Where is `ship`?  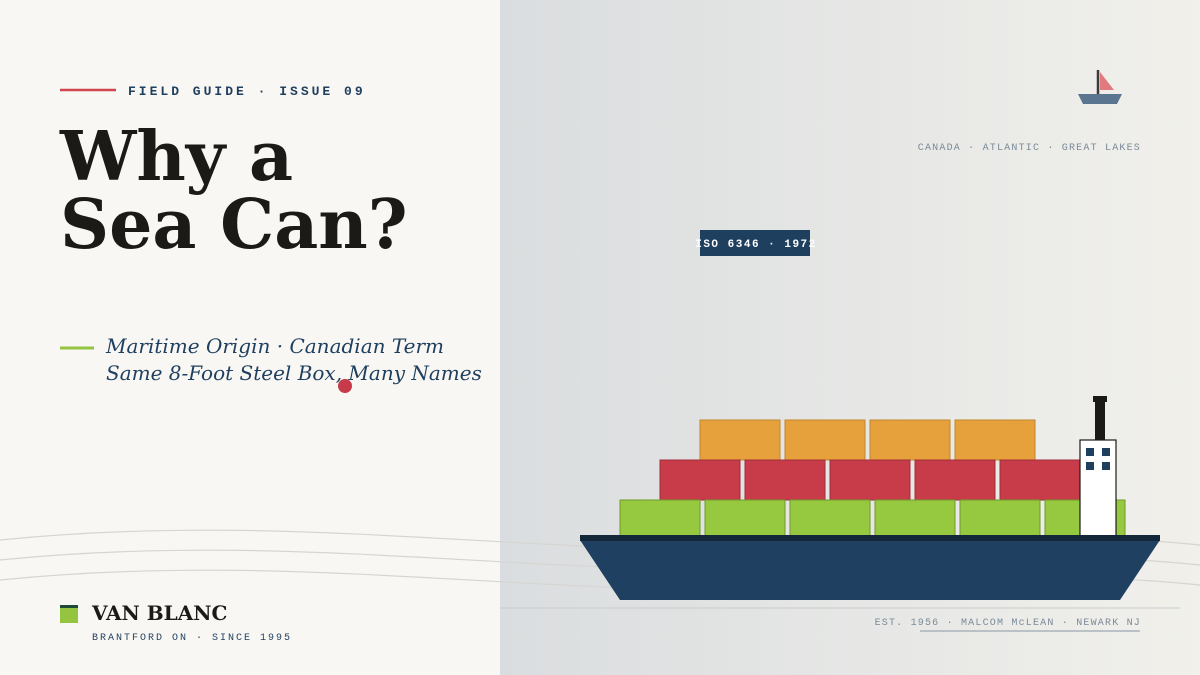 ship is located at coordinates (870, 498).